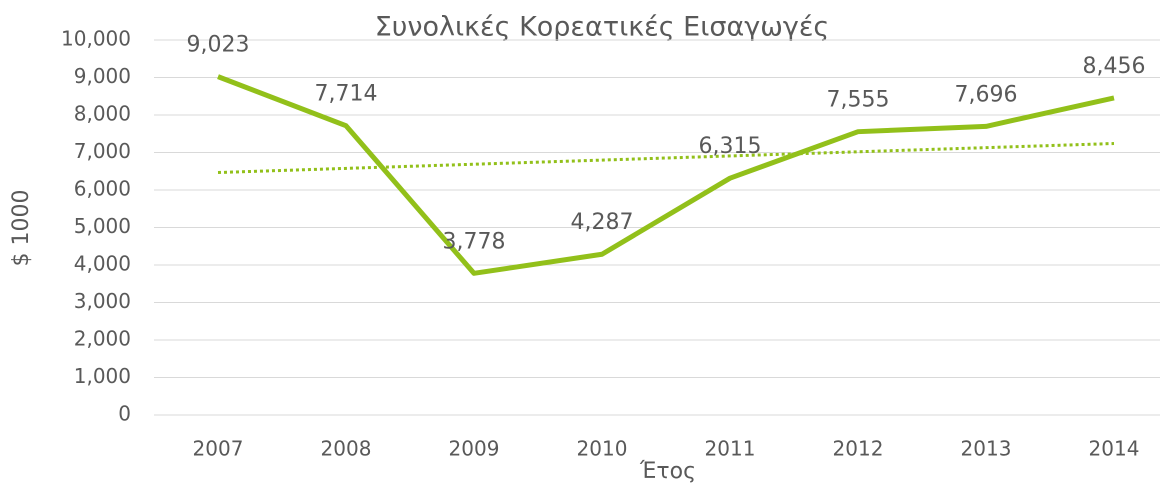  I want to click on y-axis-title: $ 1000, so click(21, 228).